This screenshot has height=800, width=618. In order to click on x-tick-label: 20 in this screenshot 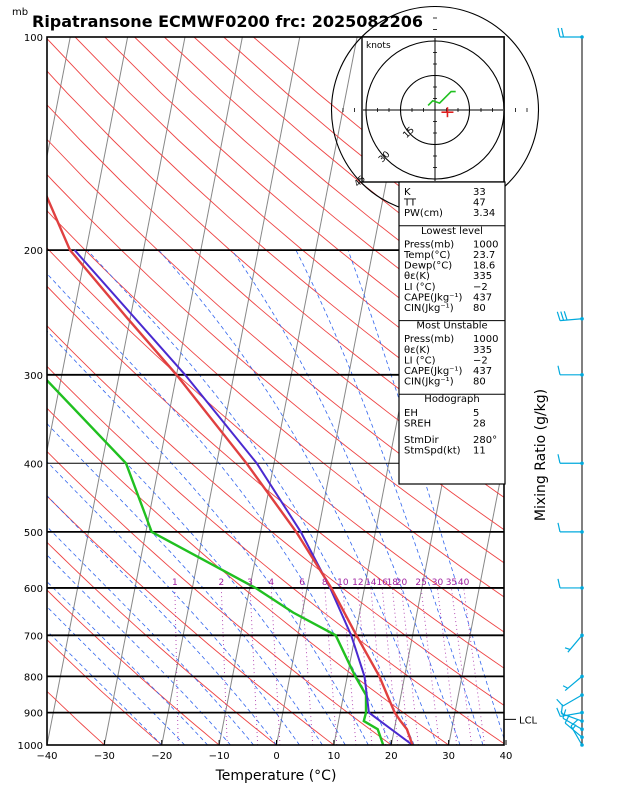, I will do `click(391, 756)`.